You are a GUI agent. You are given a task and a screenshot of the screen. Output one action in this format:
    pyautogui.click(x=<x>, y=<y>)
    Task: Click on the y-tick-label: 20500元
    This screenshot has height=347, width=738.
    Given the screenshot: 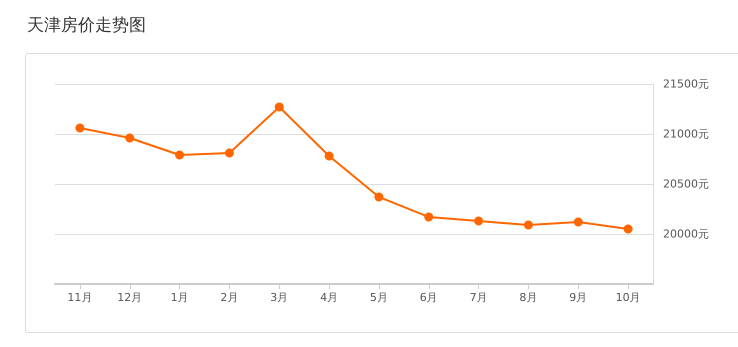 What is the action you would take?
    pyautogui.click(x=686, y=184)
    